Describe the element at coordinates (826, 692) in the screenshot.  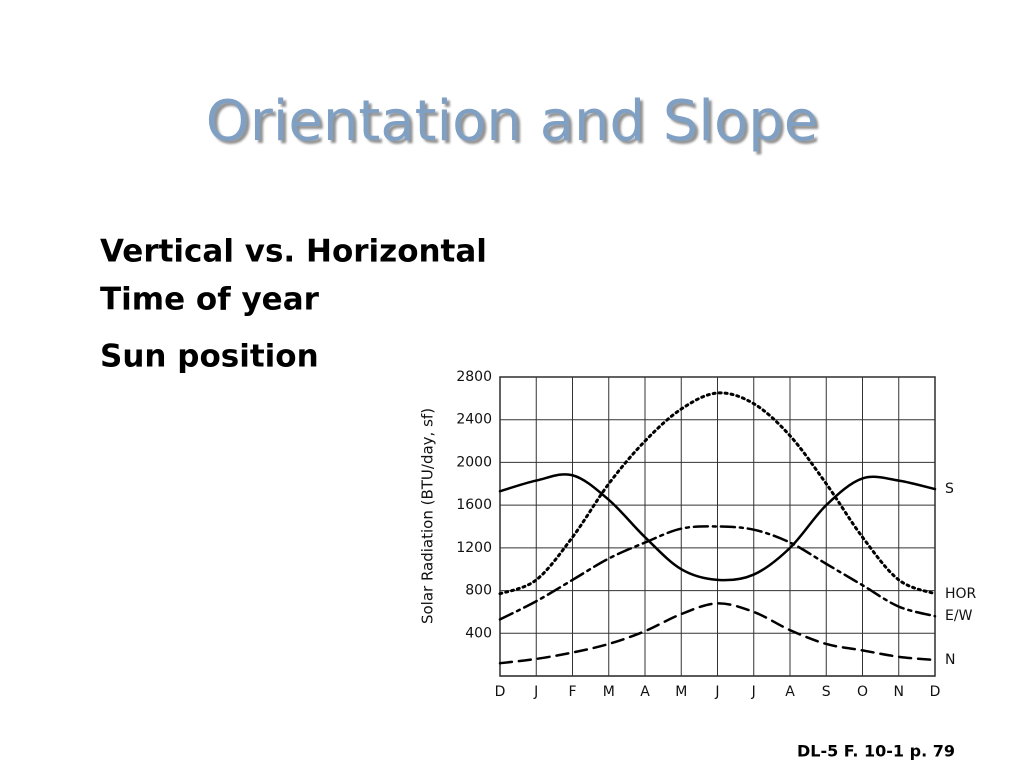
I see `x-tick-label: S` at that location.